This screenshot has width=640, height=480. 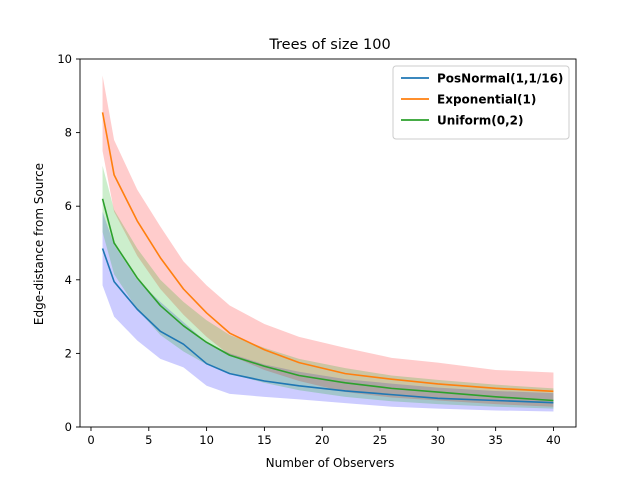 I want to click on x-tick-label: 25, so click(x=380, y=440).